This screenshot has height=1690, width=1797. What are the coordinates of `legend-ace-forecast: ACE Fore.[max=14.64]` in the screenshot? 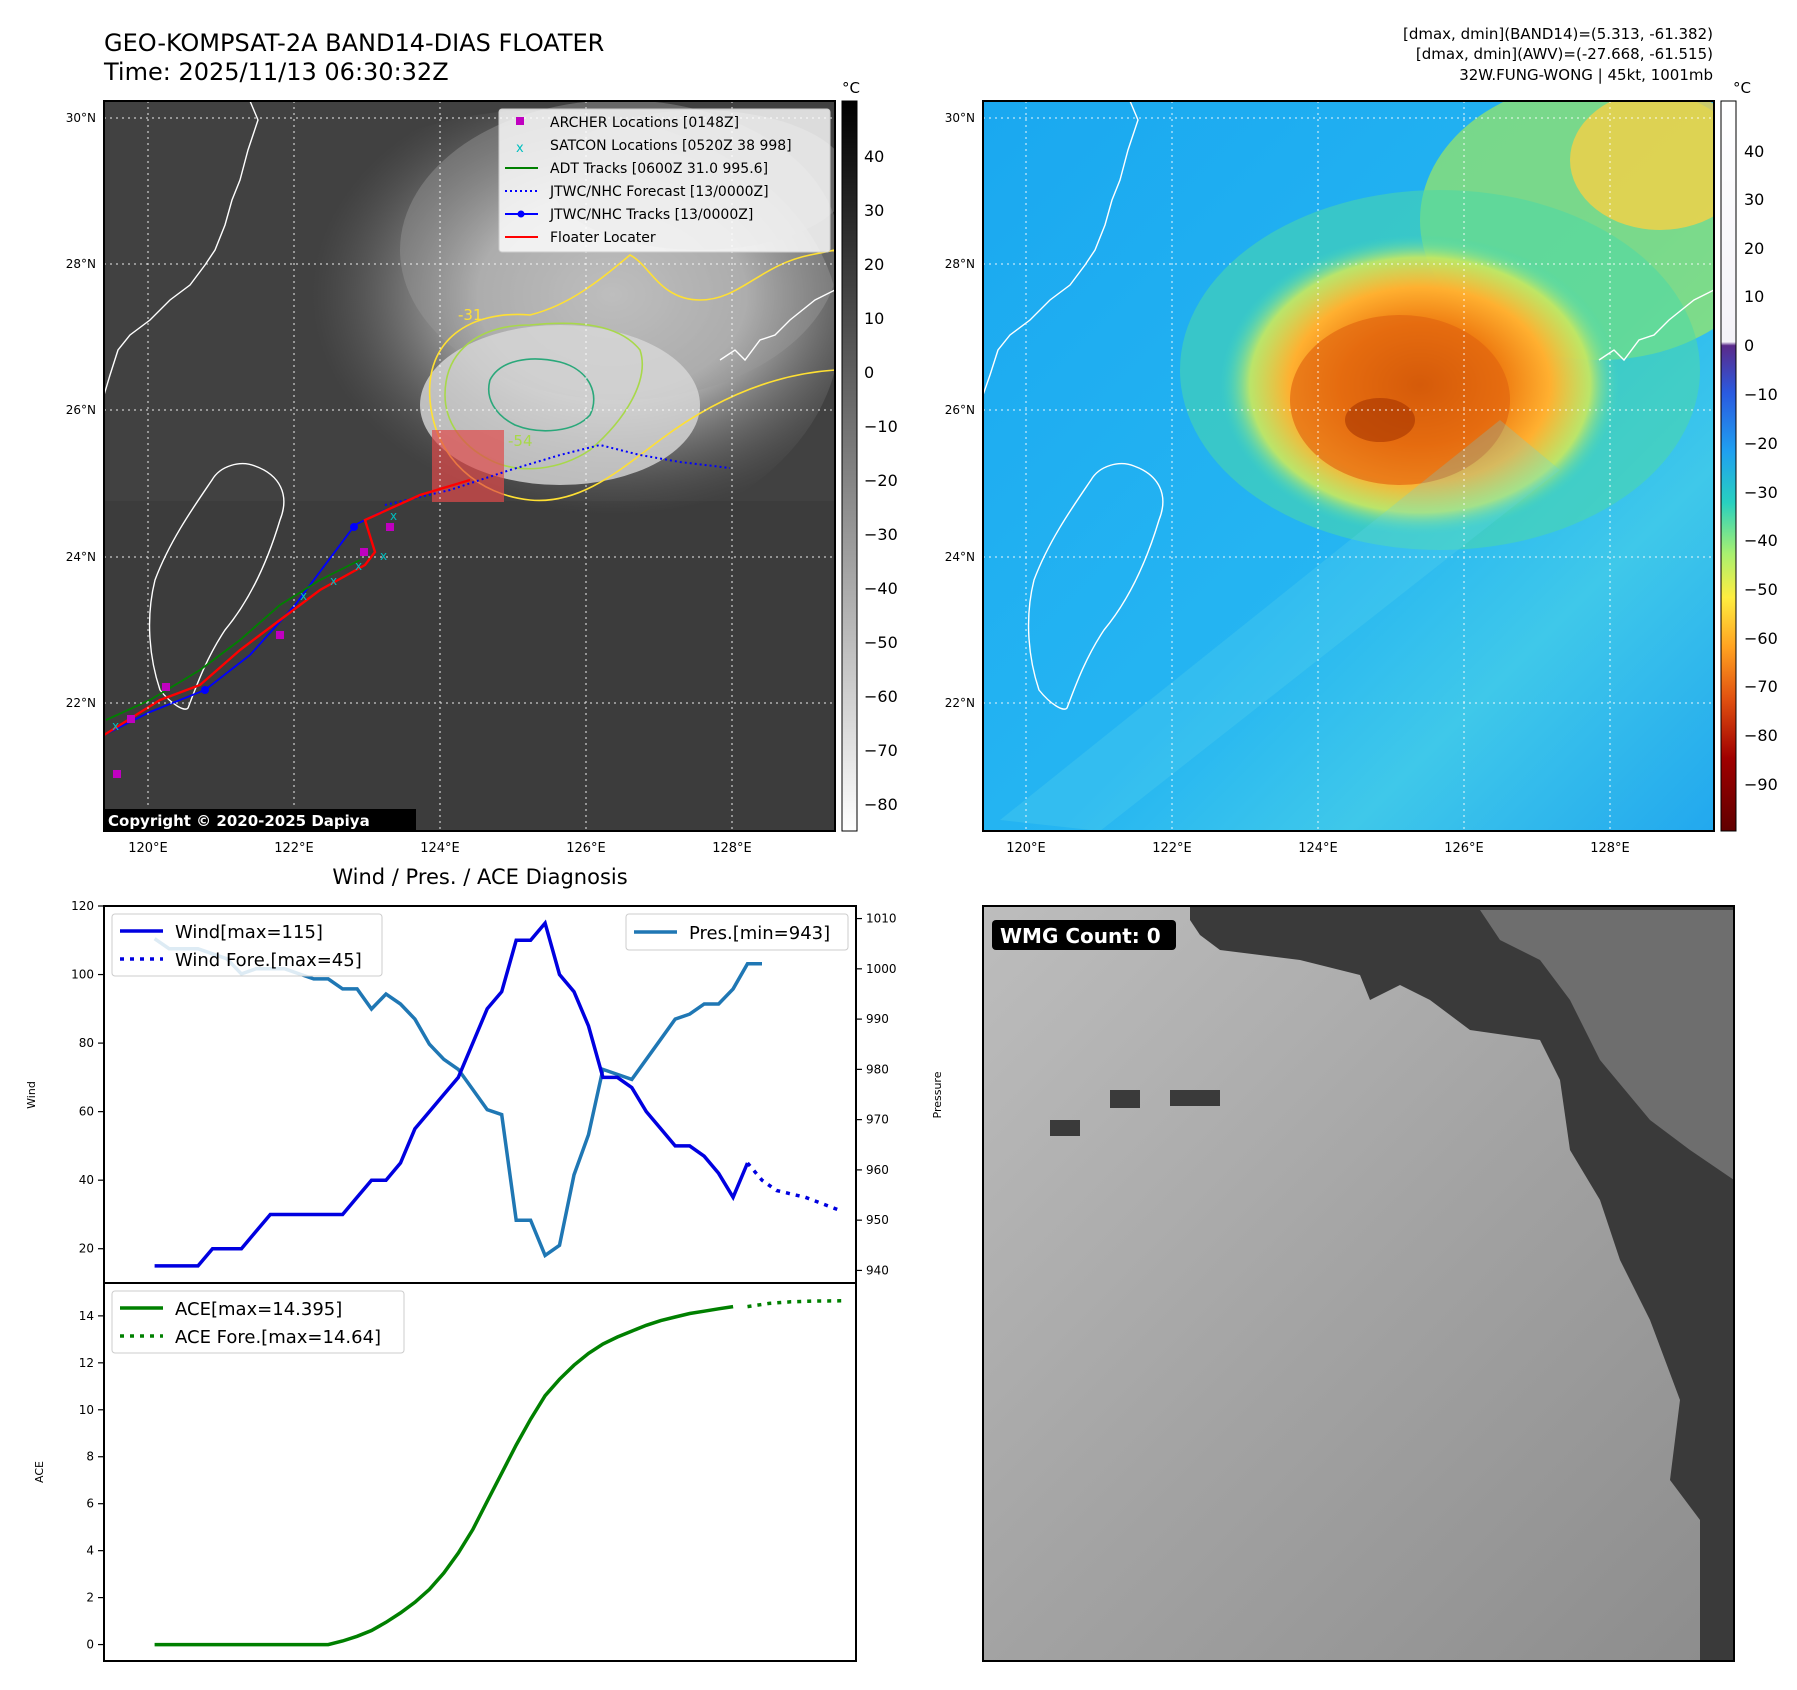 It's located at (278, 1337).